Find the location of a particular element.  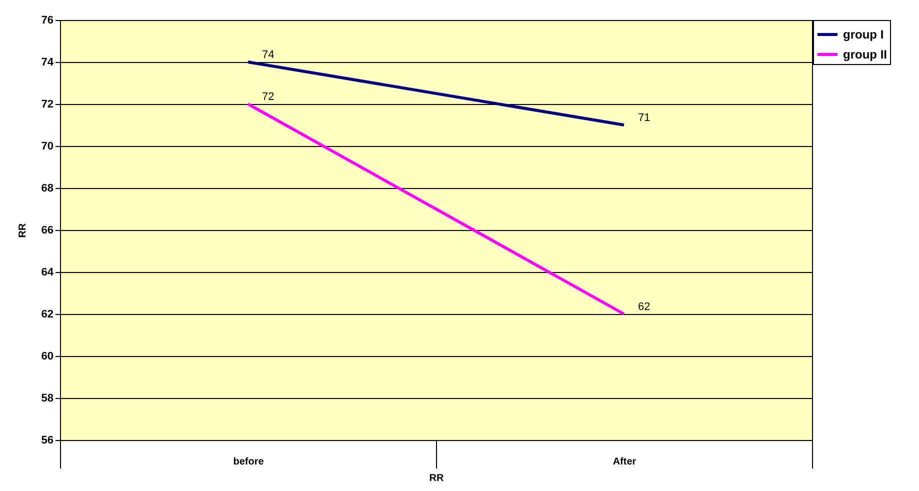

x-axis-title: RR is located at coordinates (436, 478).